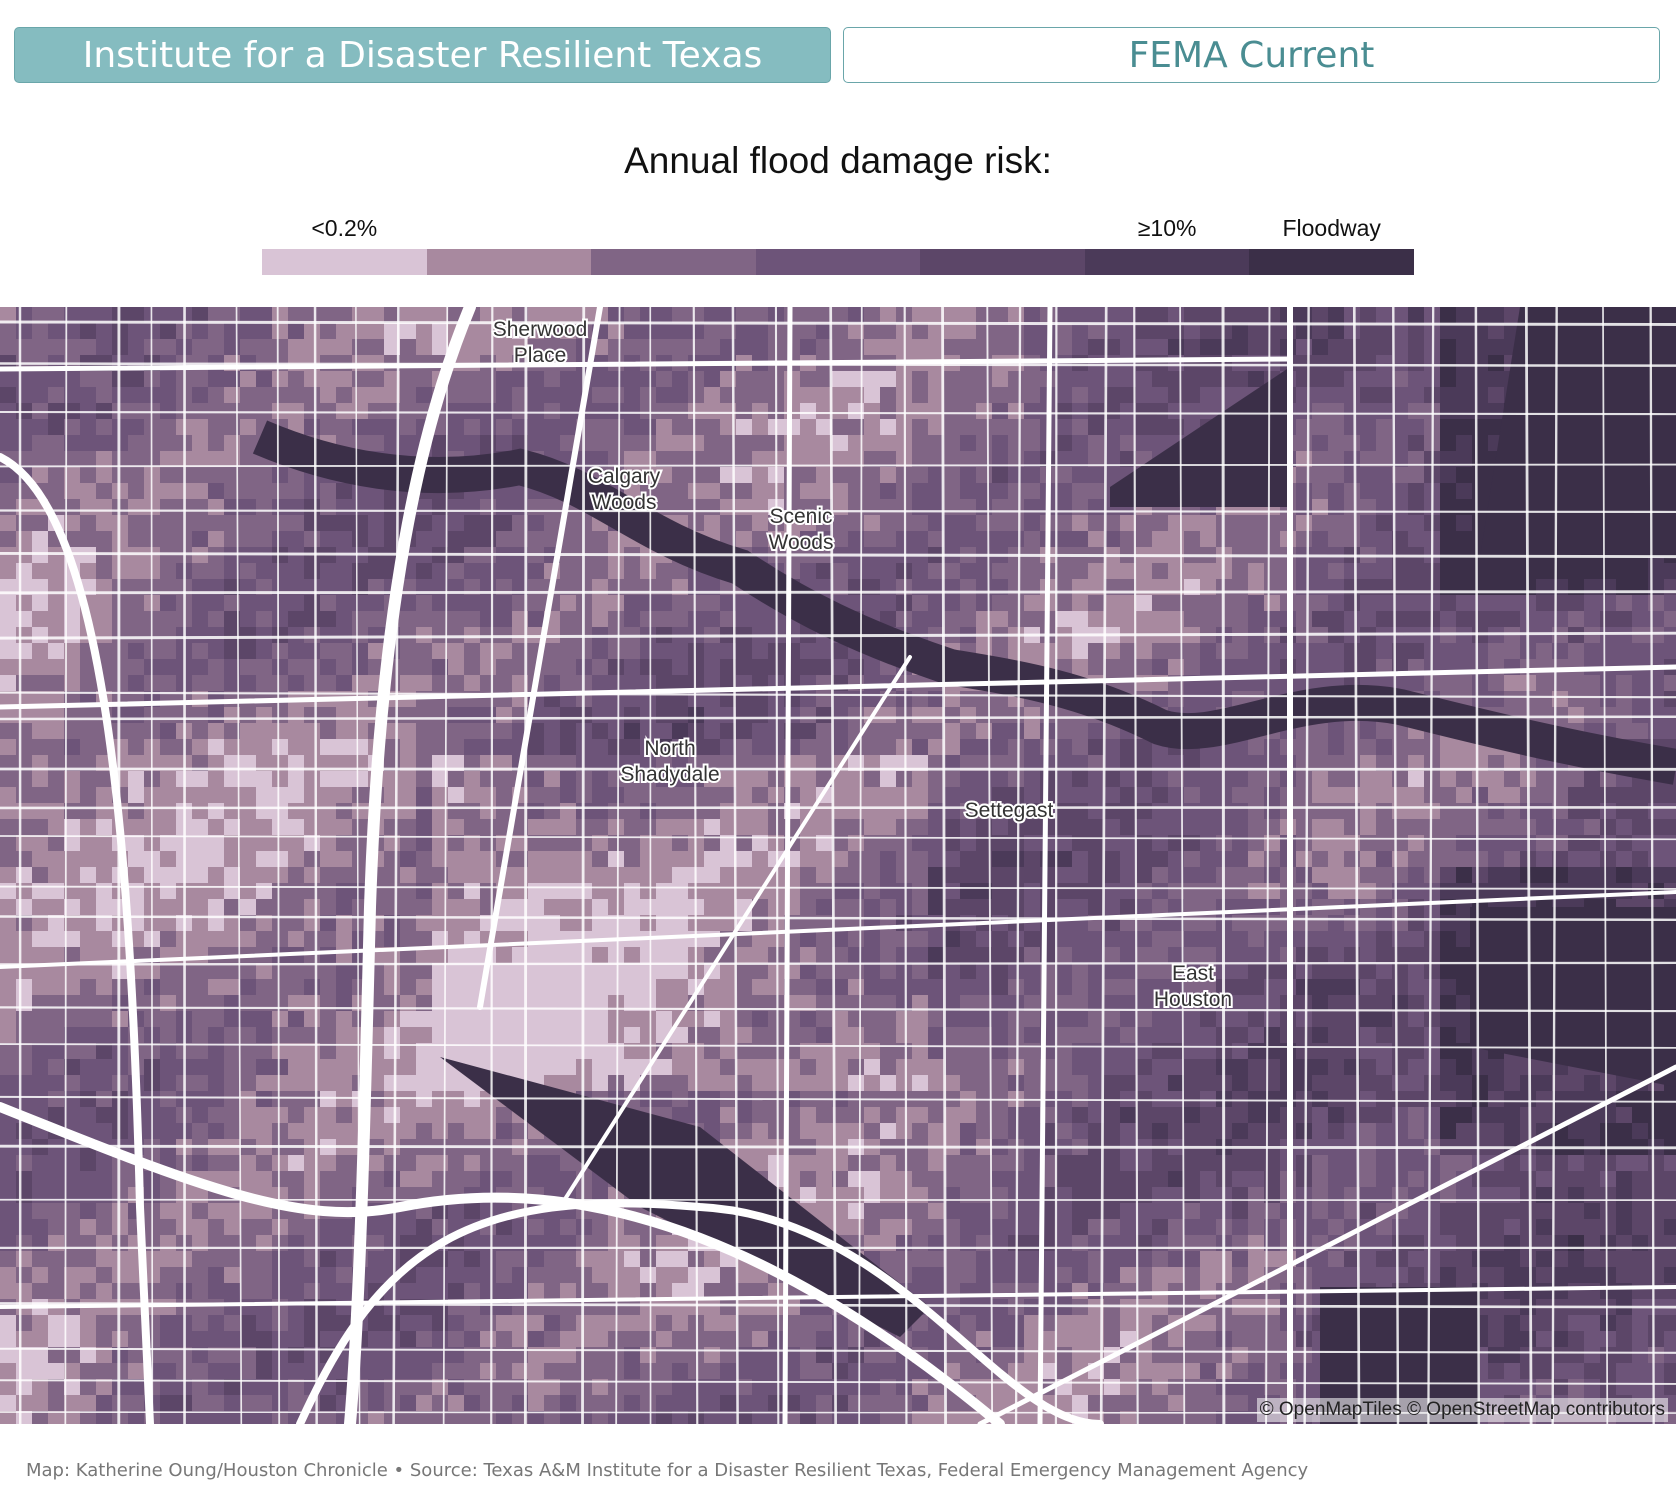  I want to click on legend: <0.2% ≥10% Floodway, so click(838, 243).